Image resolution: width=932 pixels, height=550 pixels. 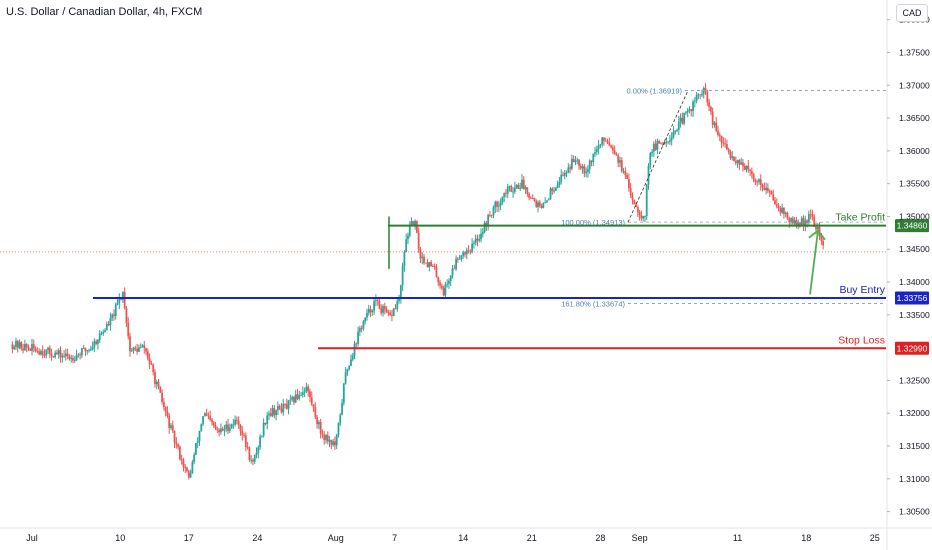 I want to click on currency-selector: CAD, so click(x=912, y=13).